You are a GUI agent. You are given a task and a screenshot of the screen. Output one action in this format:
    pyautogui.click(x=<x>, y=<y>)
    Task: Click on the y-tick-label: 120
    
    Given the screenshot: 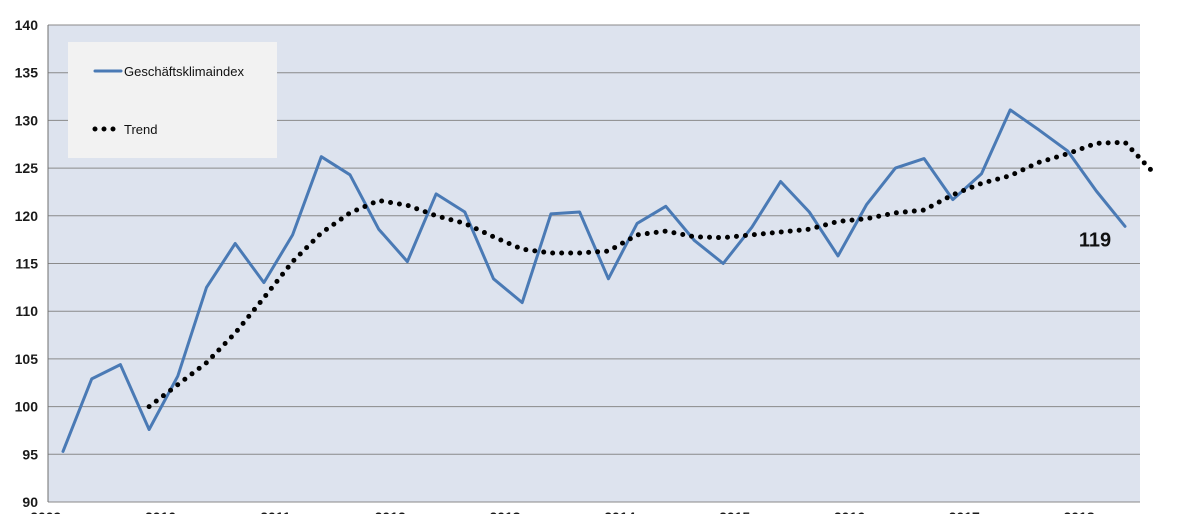 What is the action you would take?
    pyautogui.click(x=27, y=216)
    